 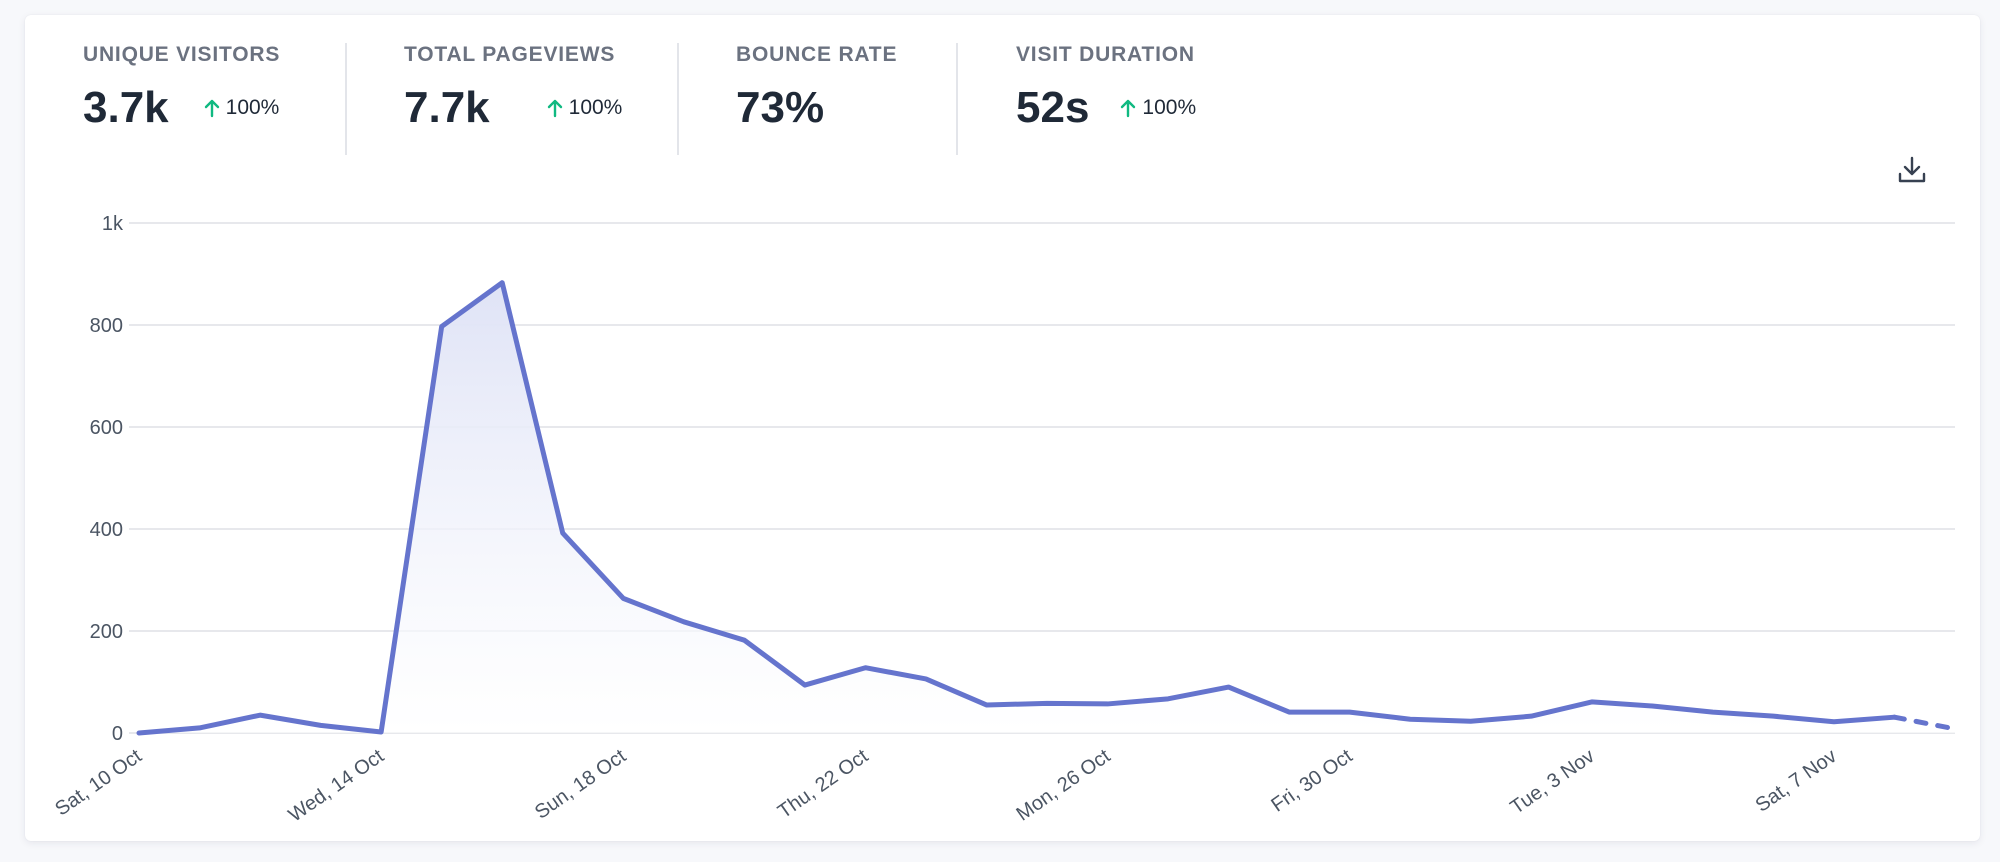 I want to click on y-tick-label: 400, so click(x=106, y=530).